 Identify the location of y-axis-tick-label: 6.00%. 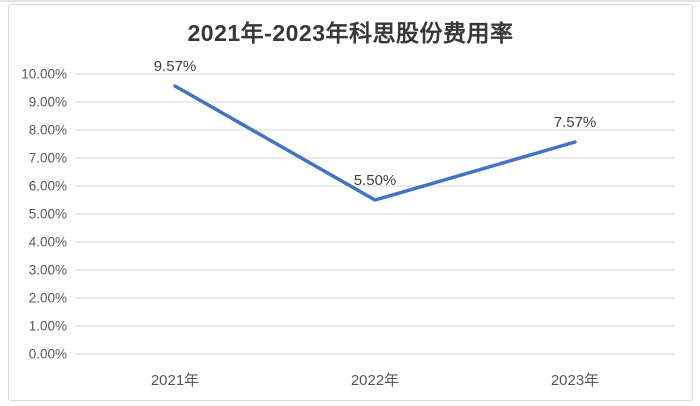
(48, 186).